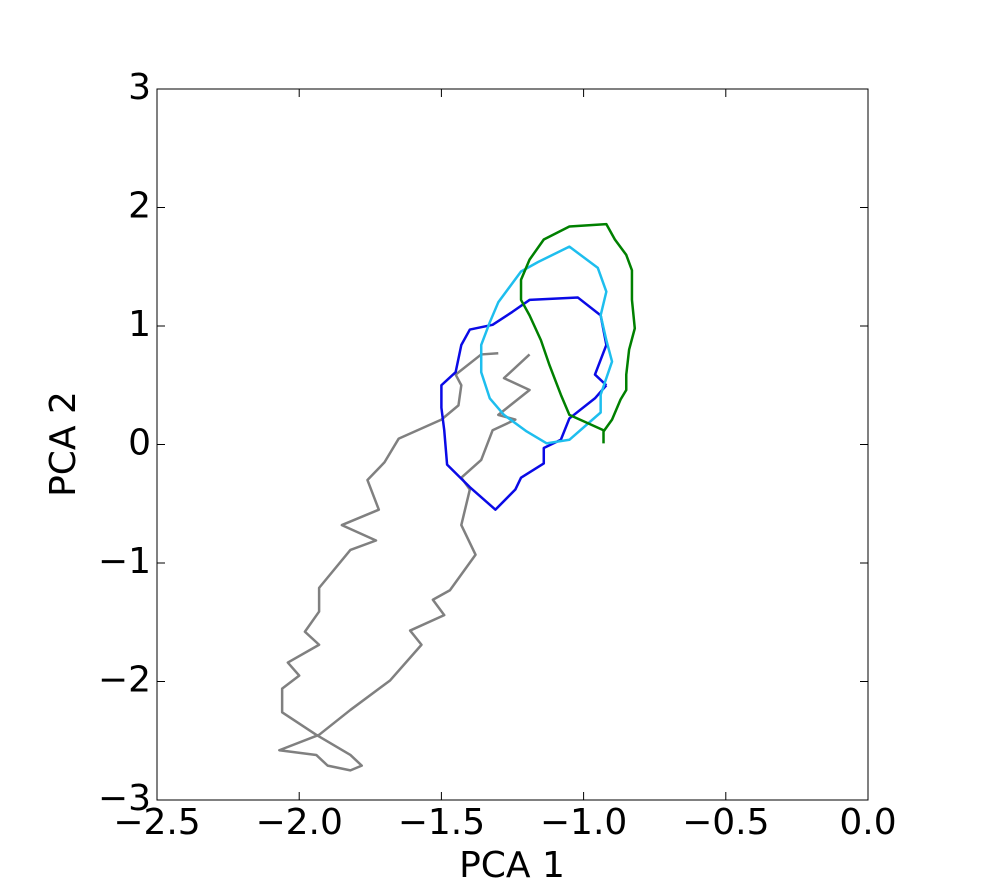  Describe the element at coordinates (156, 822) in the screenshot. I see `x-tick-label: −2.5` at that location.